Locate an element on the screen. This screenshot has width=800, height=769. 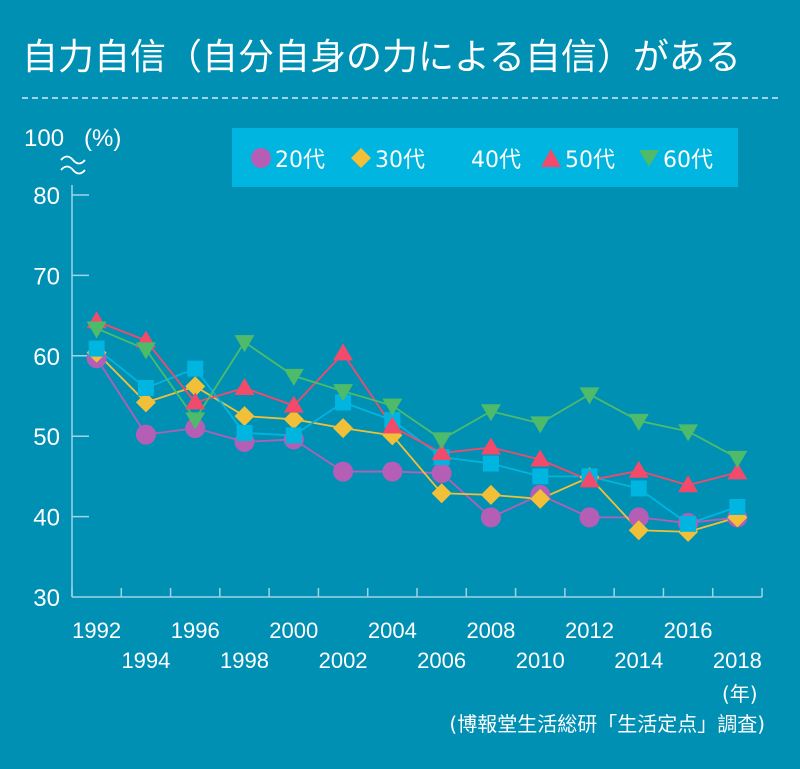
x-tick-label: 1996 is located at coordinates (195, 630).